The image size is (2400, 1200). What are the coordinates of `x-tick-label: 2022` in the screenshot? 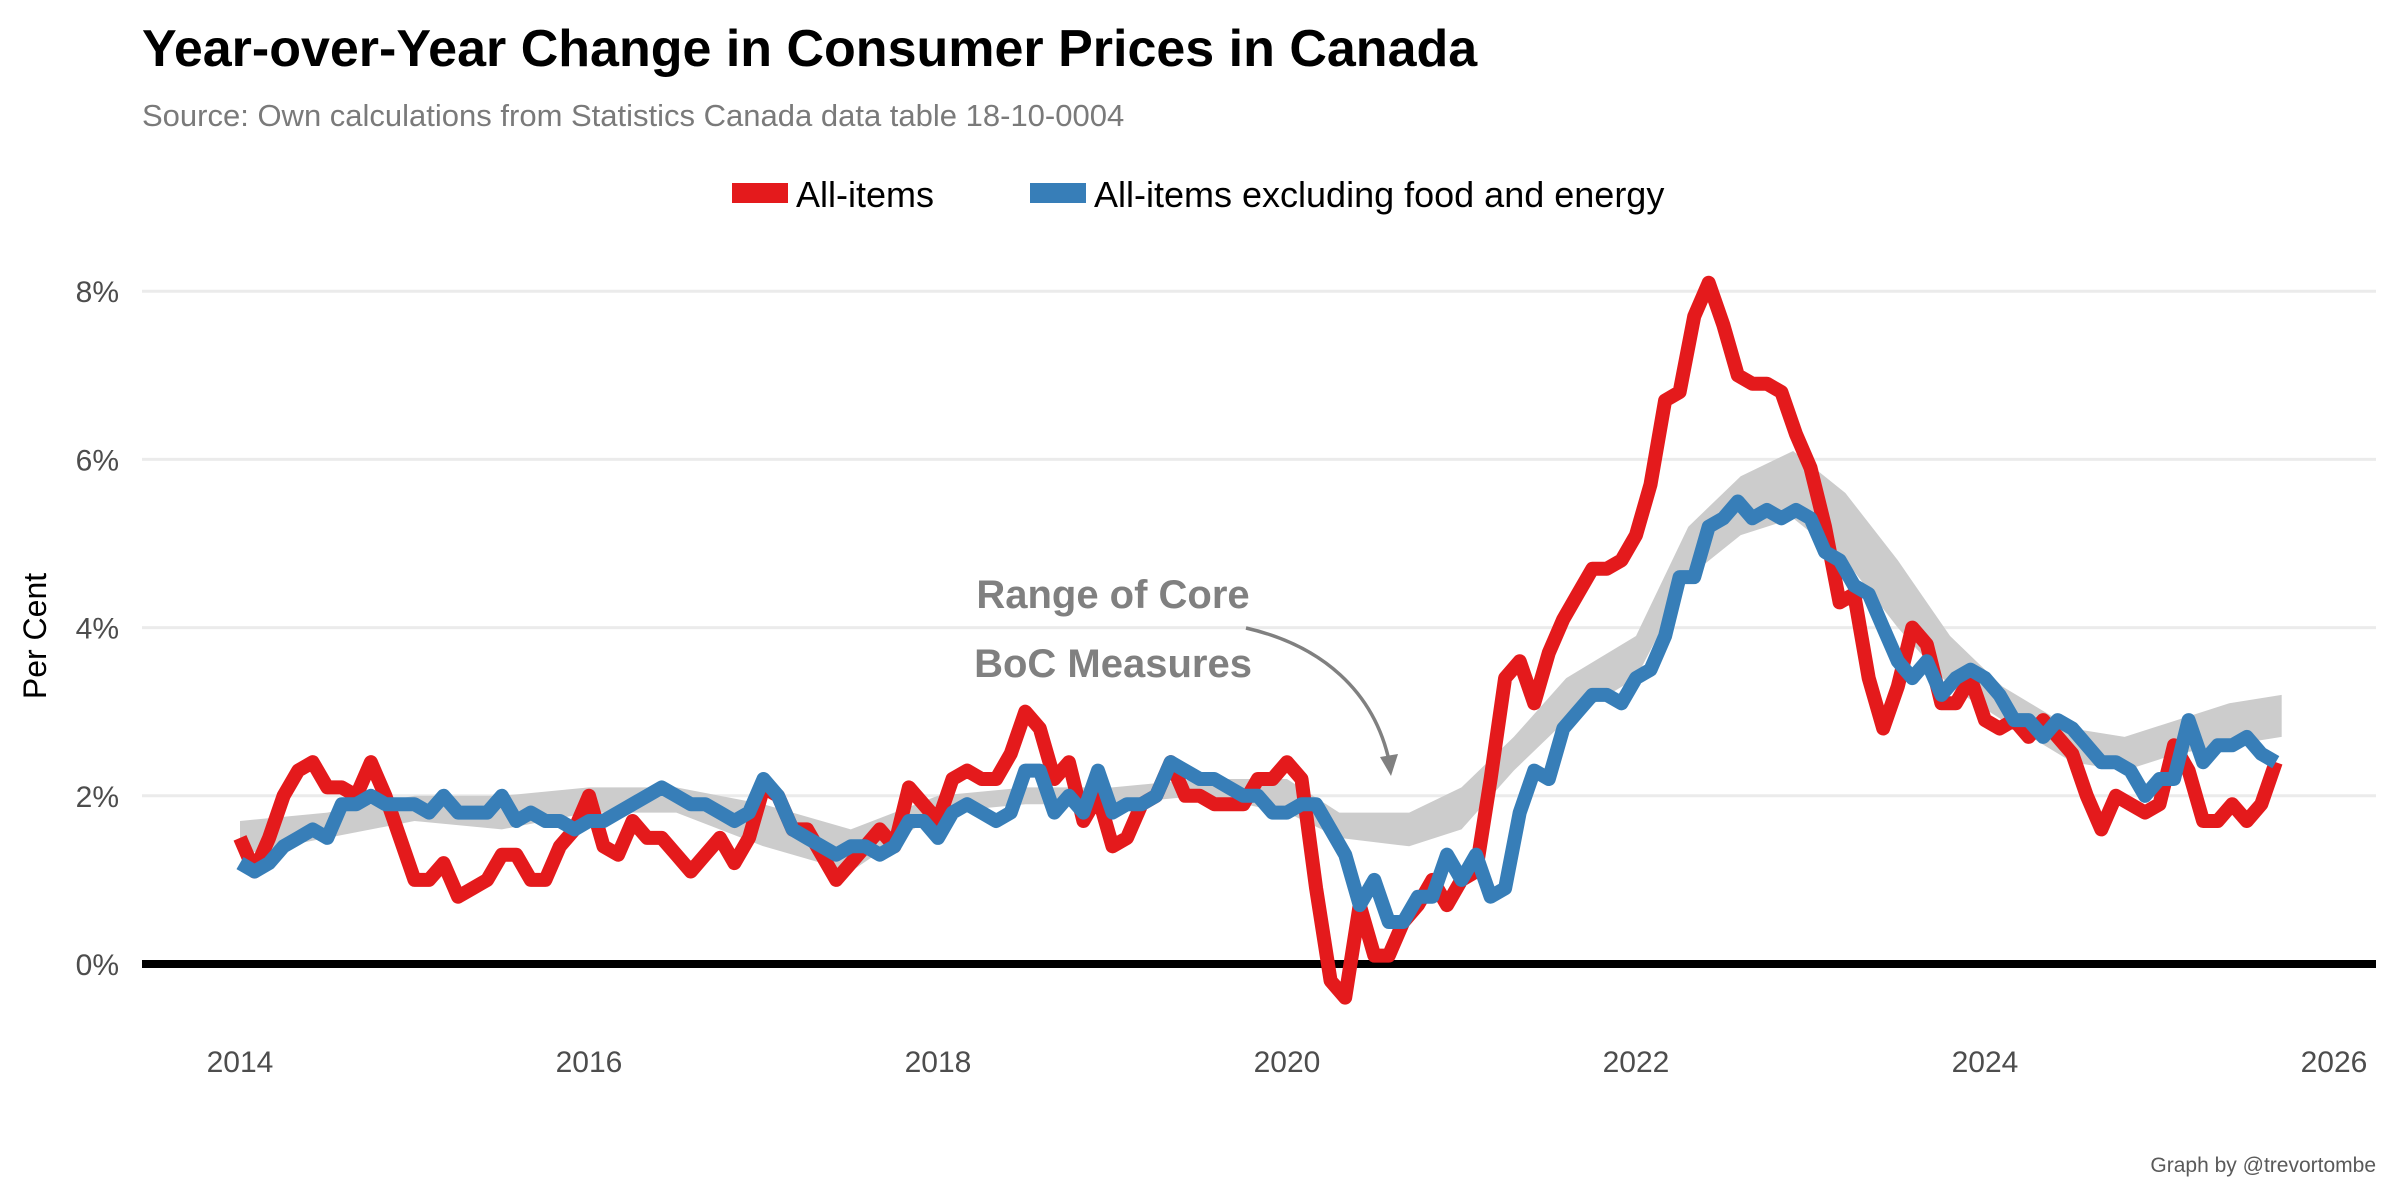 It's located at (1636, 1062).